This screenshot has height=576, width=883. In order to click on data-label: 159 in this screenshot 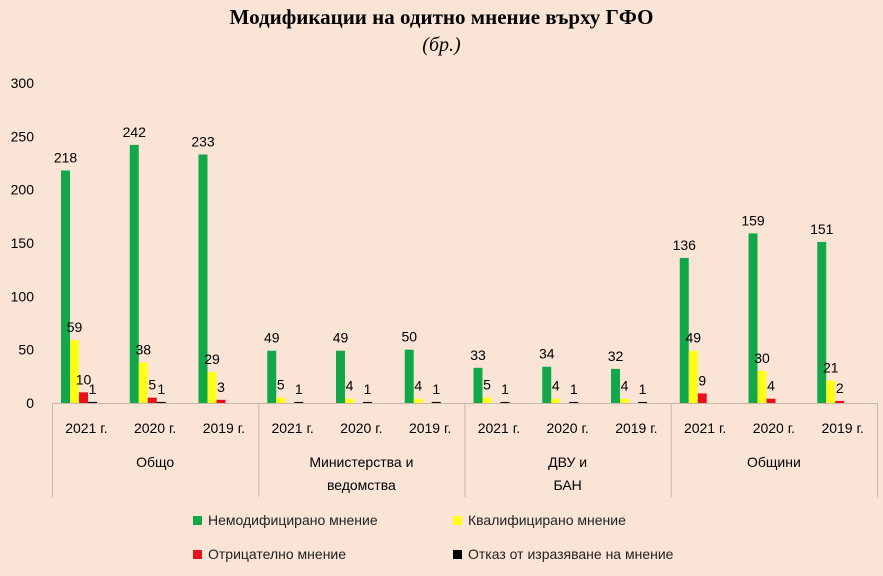, I will do `click(753, 220)`.